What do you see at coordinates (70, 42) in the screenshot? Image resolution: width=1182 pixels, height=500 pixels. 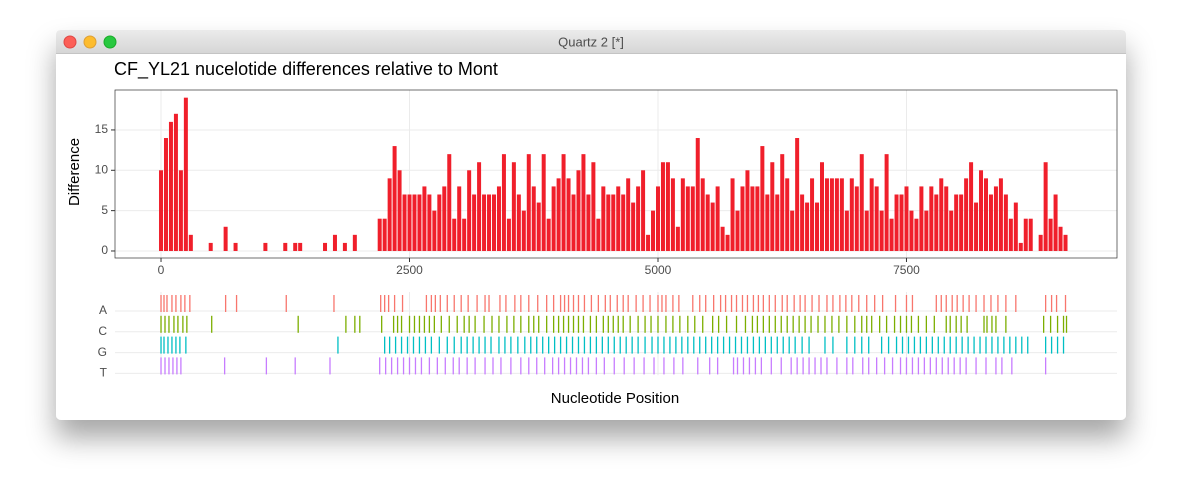 I see `close-button` at bounding box center [70, 42].